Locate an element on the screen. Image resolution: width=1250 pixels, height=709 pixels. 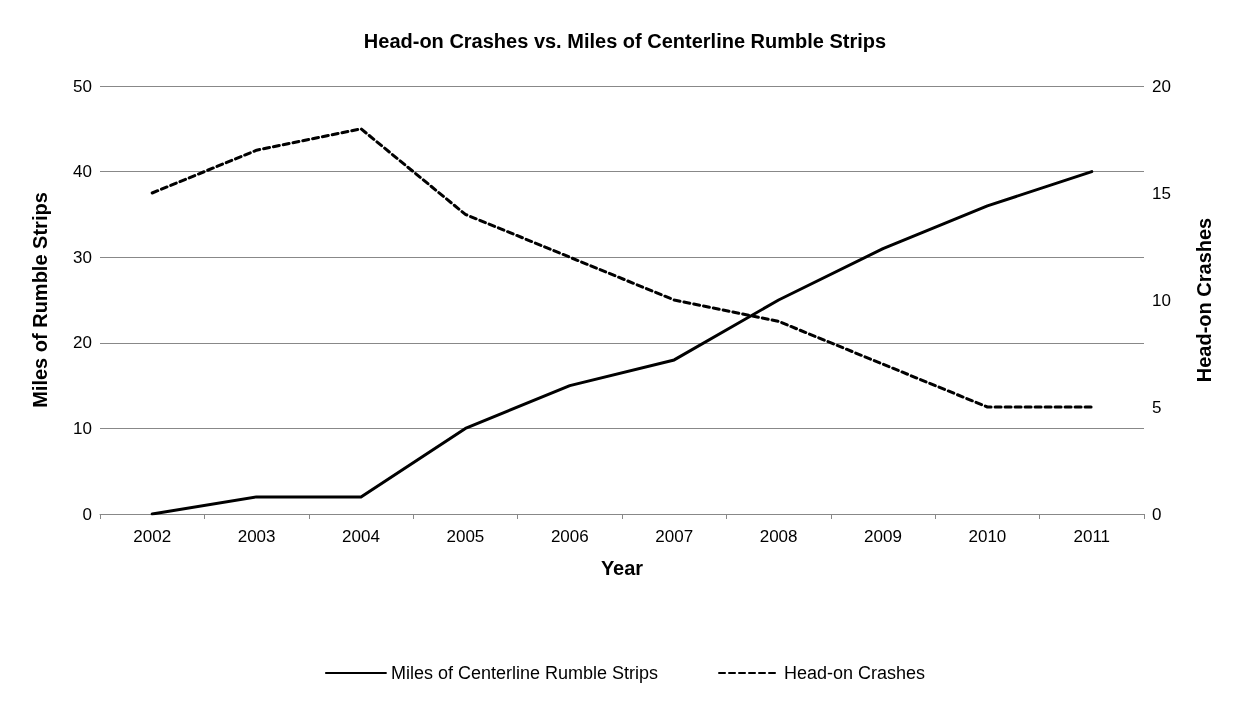
y-tick-label: 50 is located at coordinates (82, 86).